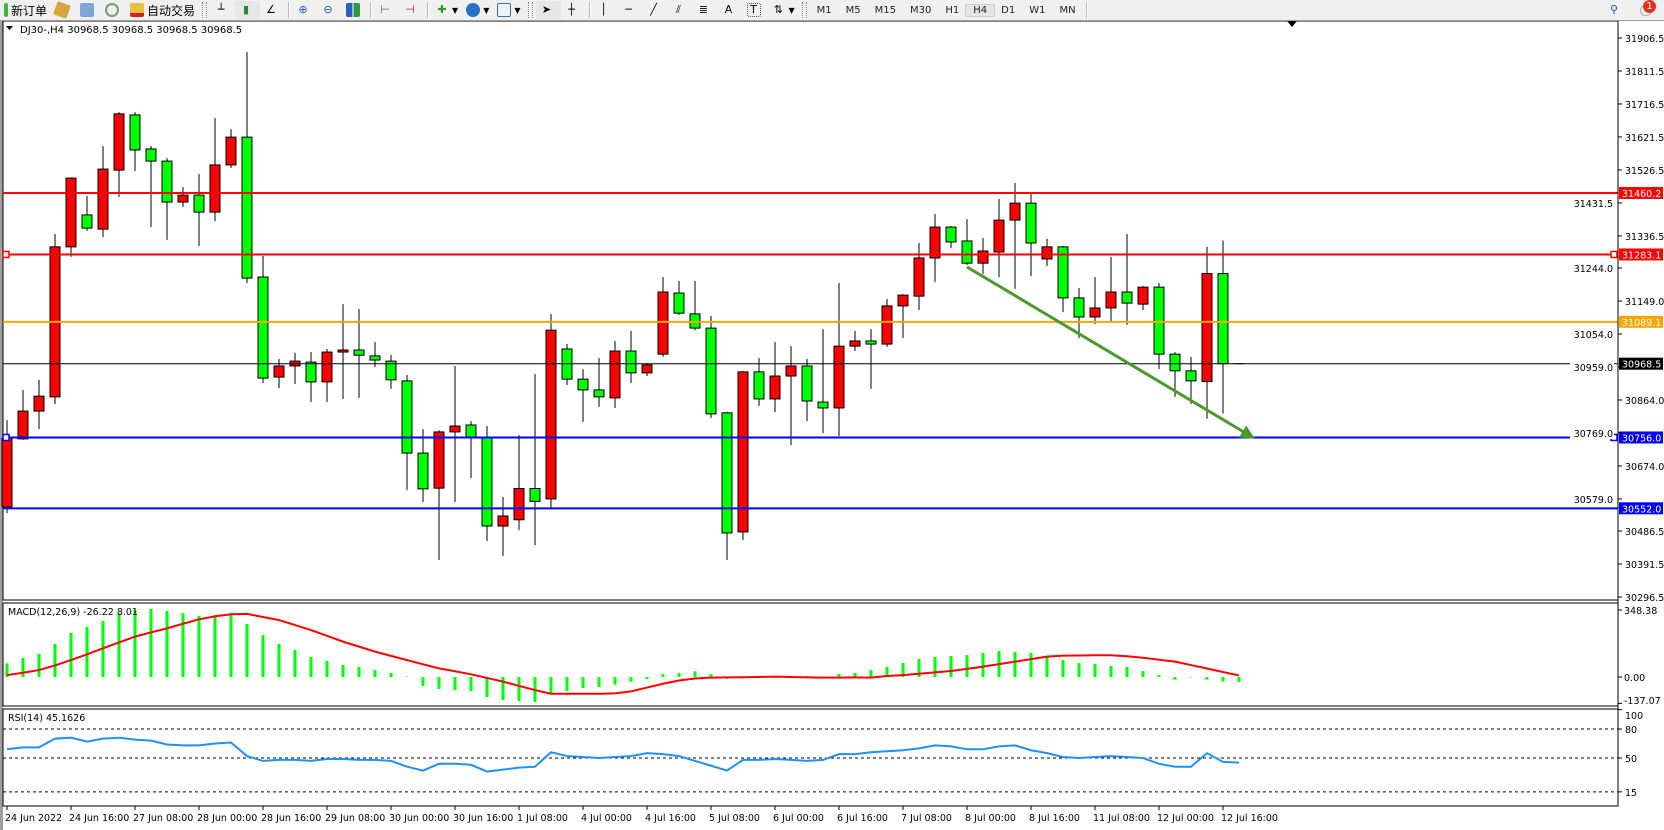  Describe the element at coordinates (508, 10) in the screenshot. I see `templates-button: ▼` at that location.